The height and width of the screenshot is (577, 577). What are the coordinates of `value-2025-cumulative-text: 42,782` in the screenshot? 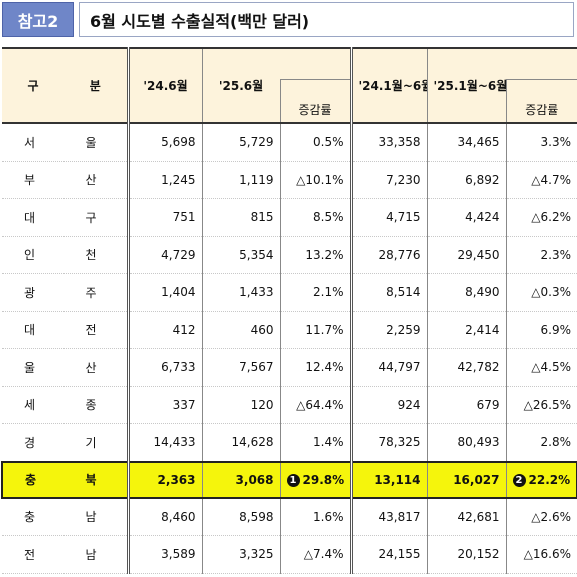 It's located at (478, 367).